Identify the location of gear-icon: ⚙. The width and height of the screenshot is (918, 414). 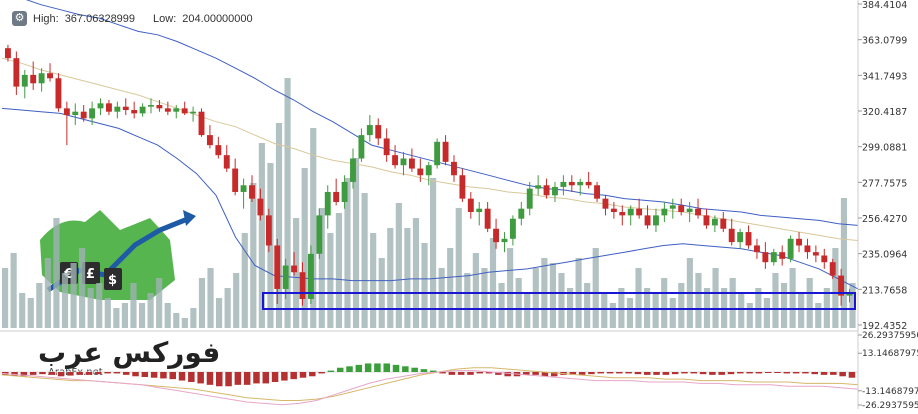
(19, 18).